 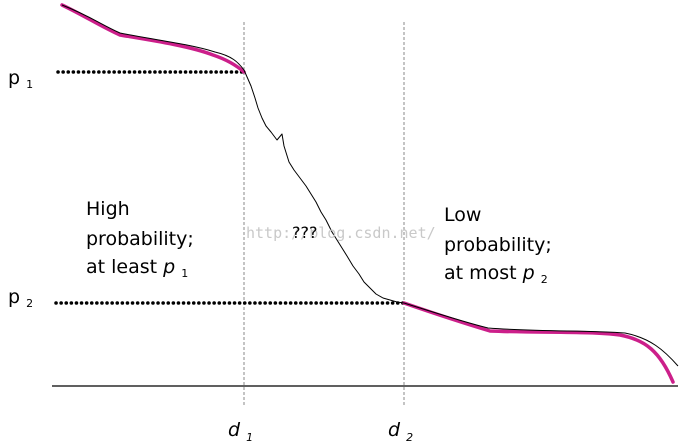 What do you see at coordinates (14, 297) in the screenshot?
I see `p2-label-base: p` at bounding box center [14, 297].